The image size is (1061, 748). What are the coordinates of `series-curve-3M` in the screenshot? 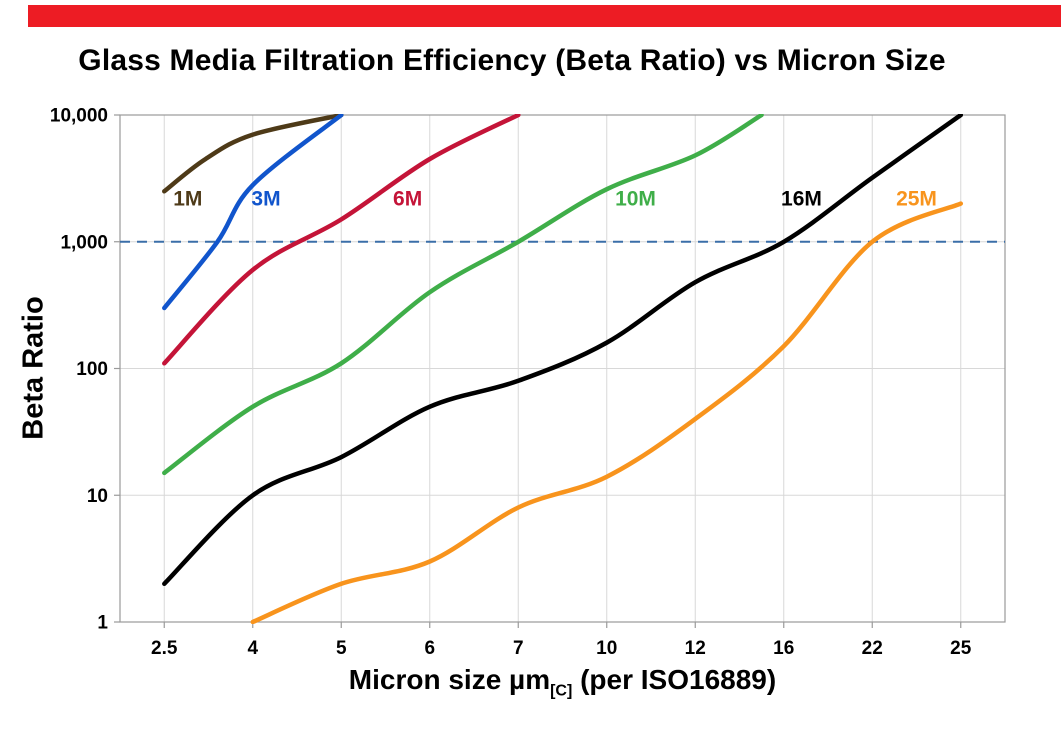 It's located at (253, 212).